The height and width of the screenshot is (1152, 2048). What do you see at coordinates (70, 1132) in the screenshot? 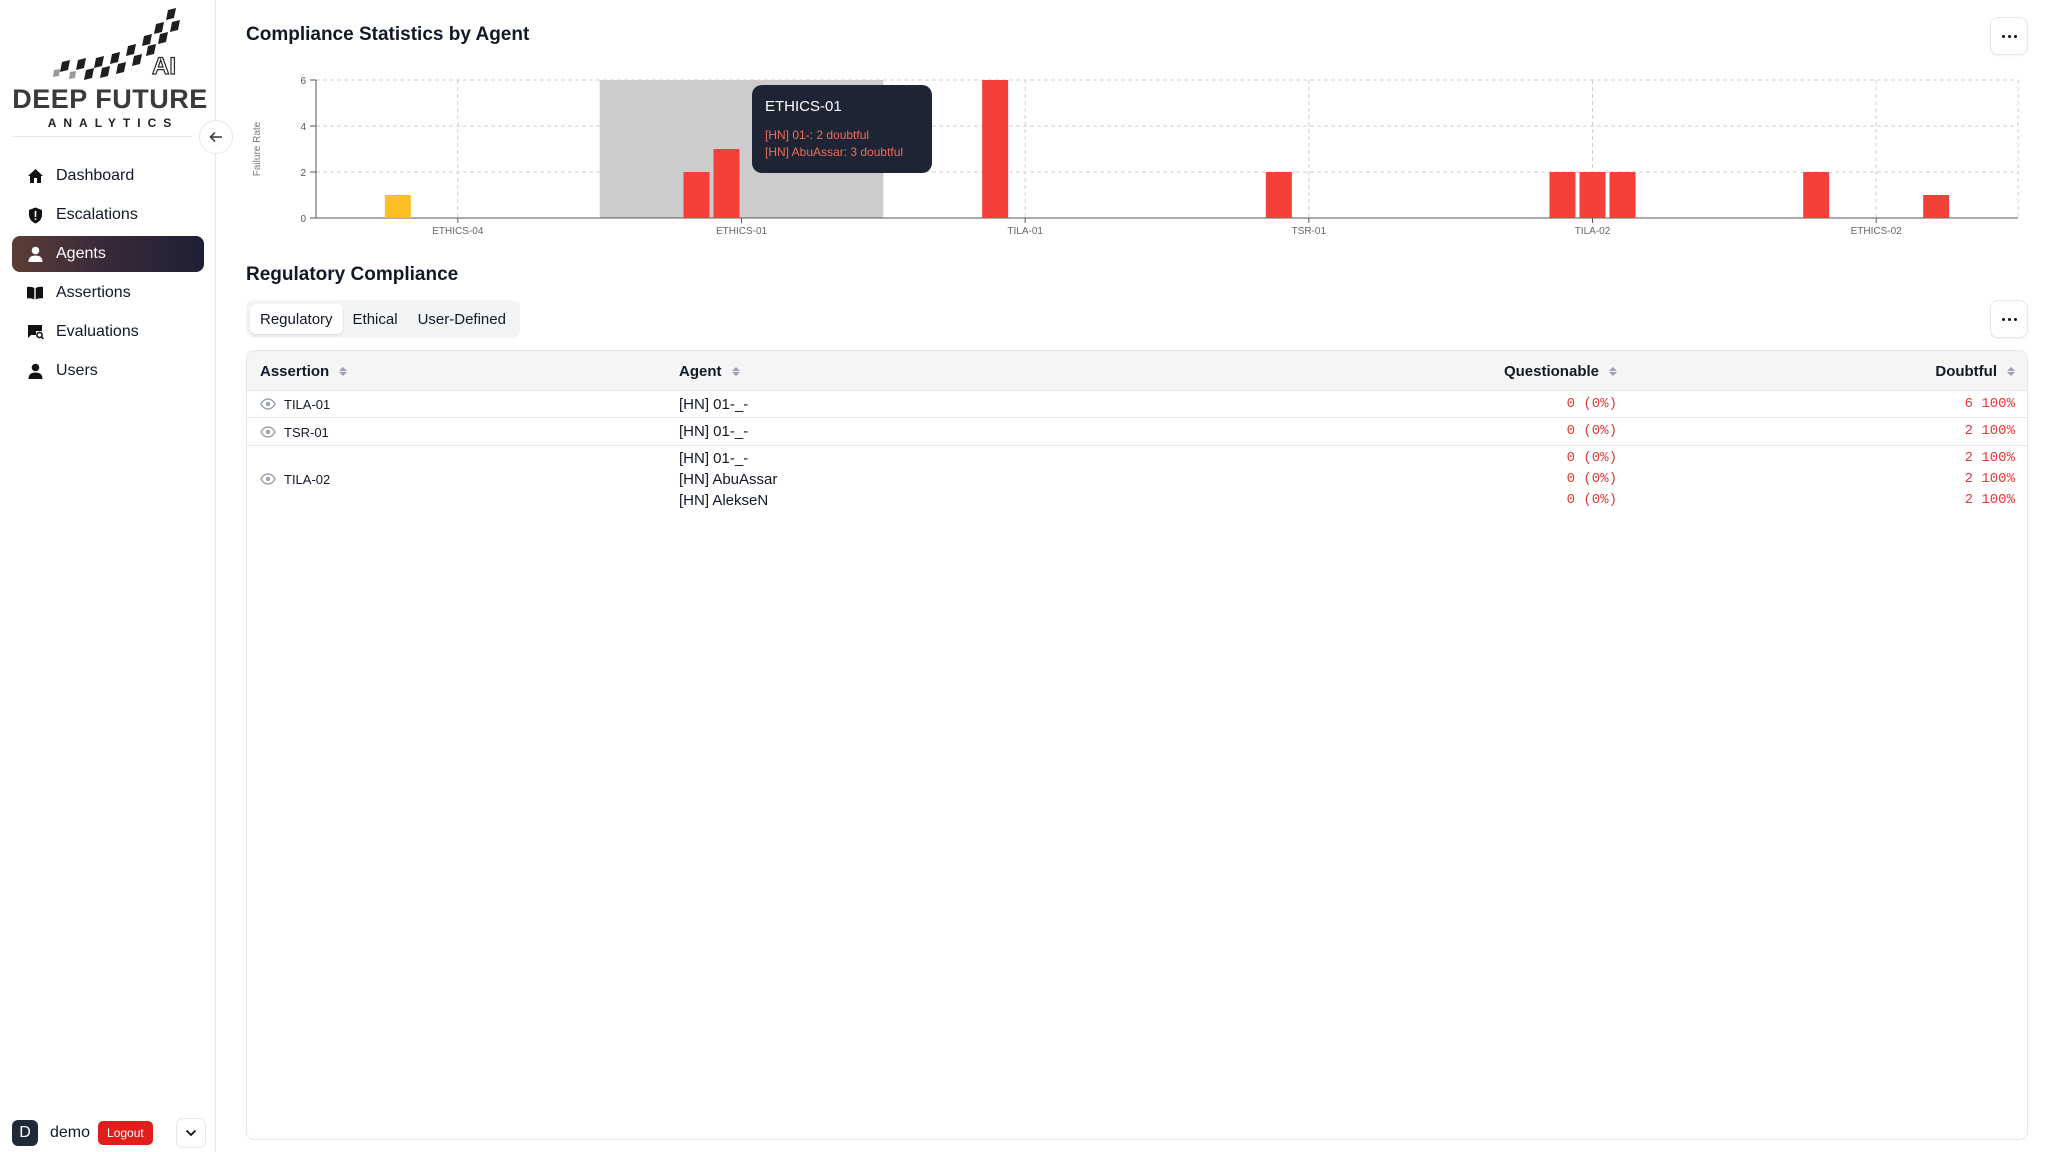
I see `username: demo` at bounding box center [70, 1132].